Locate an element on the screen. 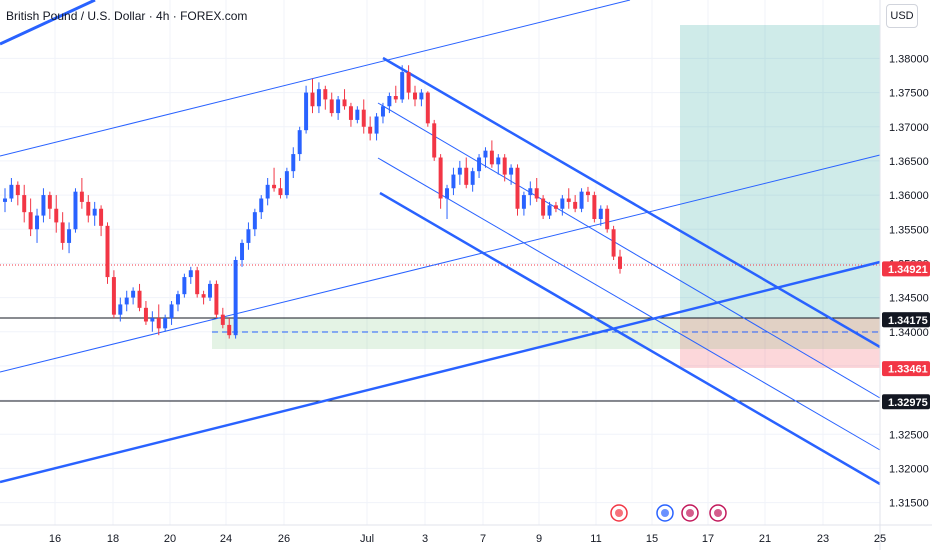 This screenshot has height=550, width=932. time-tick-label: 18 is located at coordinates (113, 539).